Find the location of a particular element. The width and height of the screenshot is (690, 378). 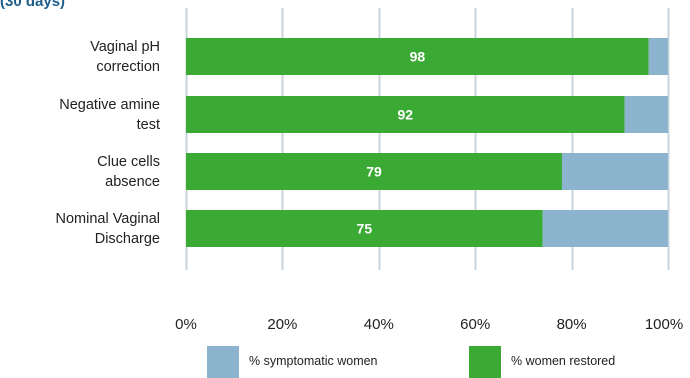

category-label-line: Clue cells is located at coordinates (128, 161).